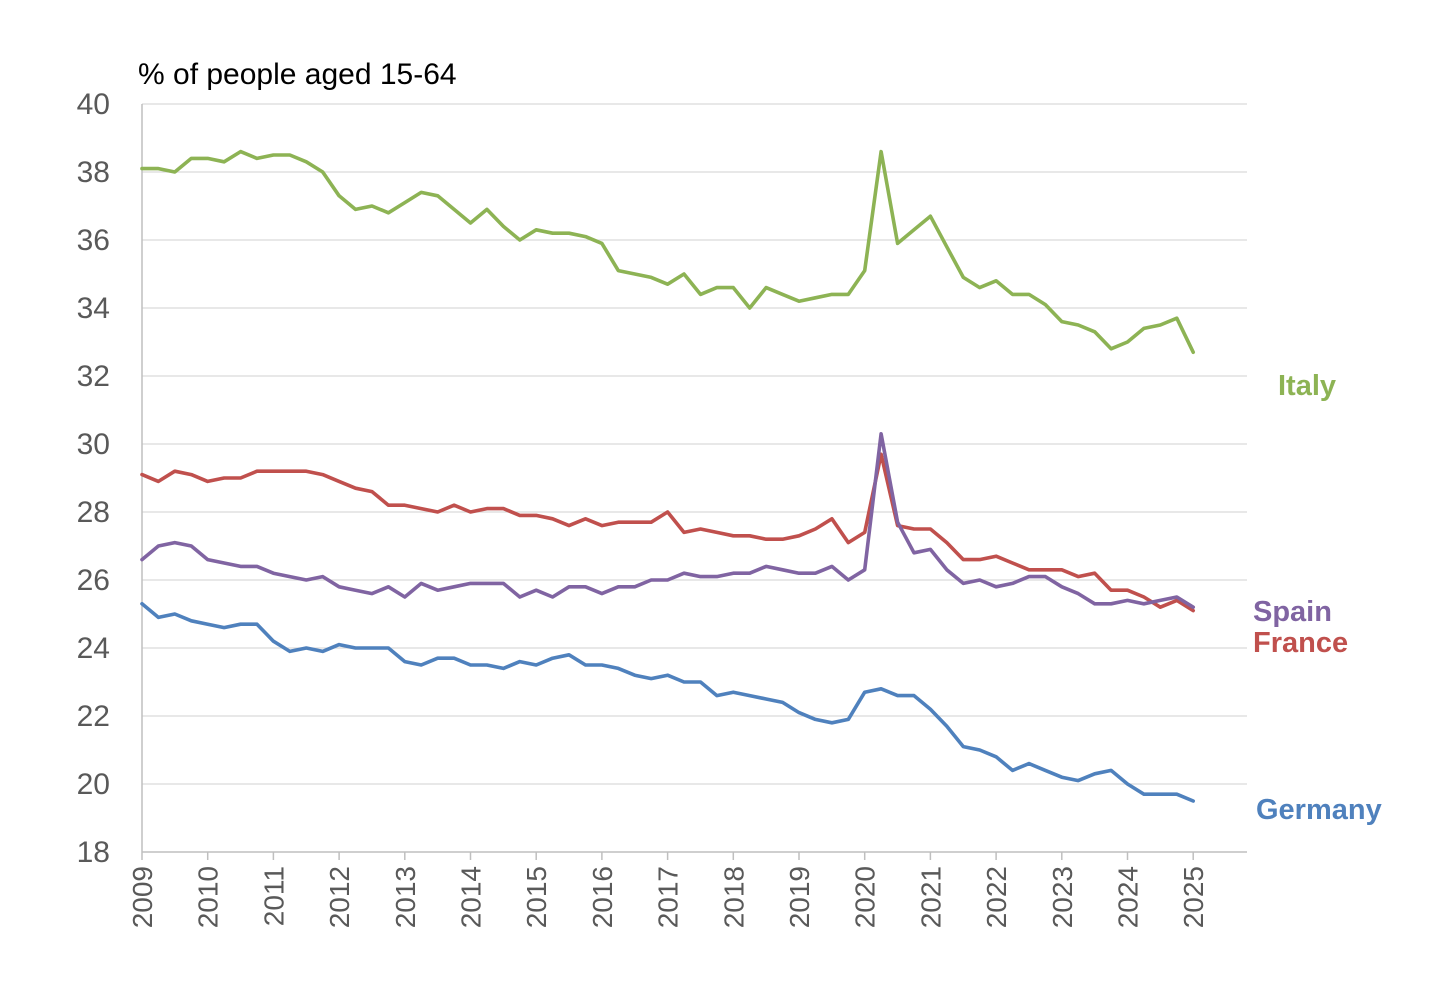  I want to click on y-tick-label: 30, so click(93, 444).